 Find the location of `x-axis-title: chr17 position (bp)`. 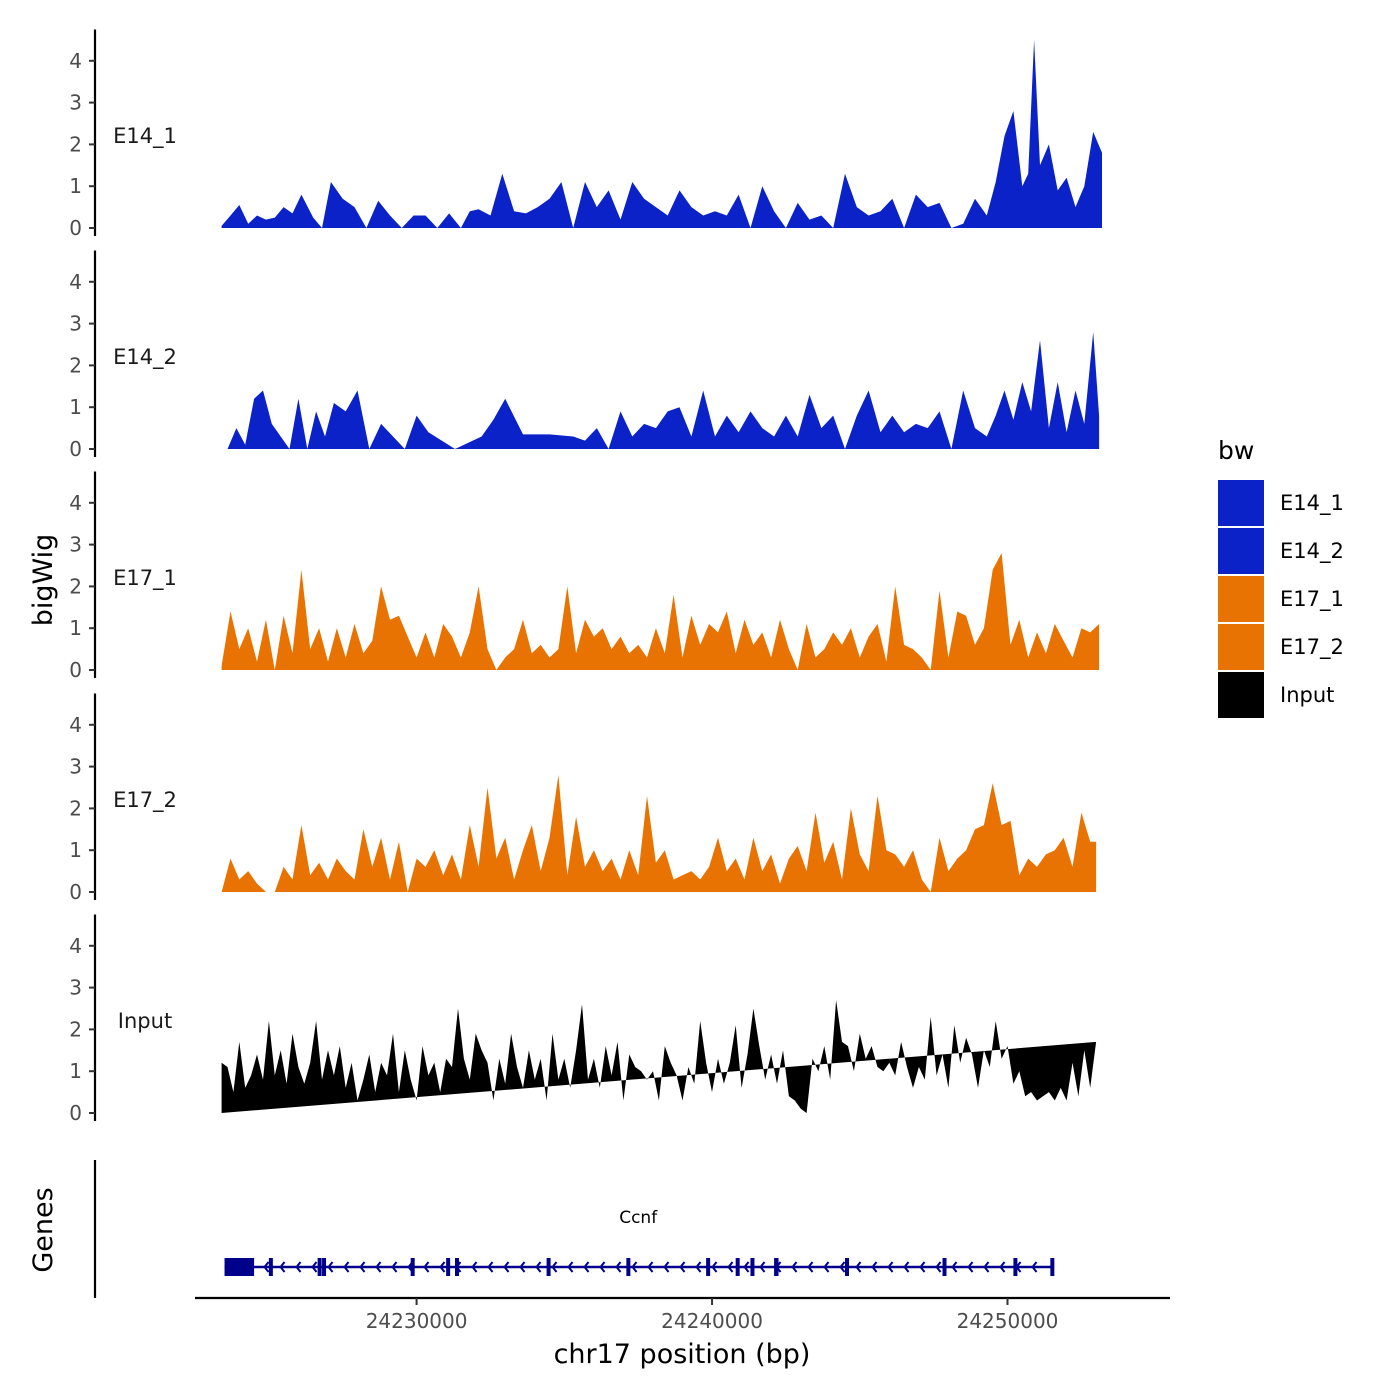

x-axis-title: chr17 position (bp) is located at coordinates (682, 1354).